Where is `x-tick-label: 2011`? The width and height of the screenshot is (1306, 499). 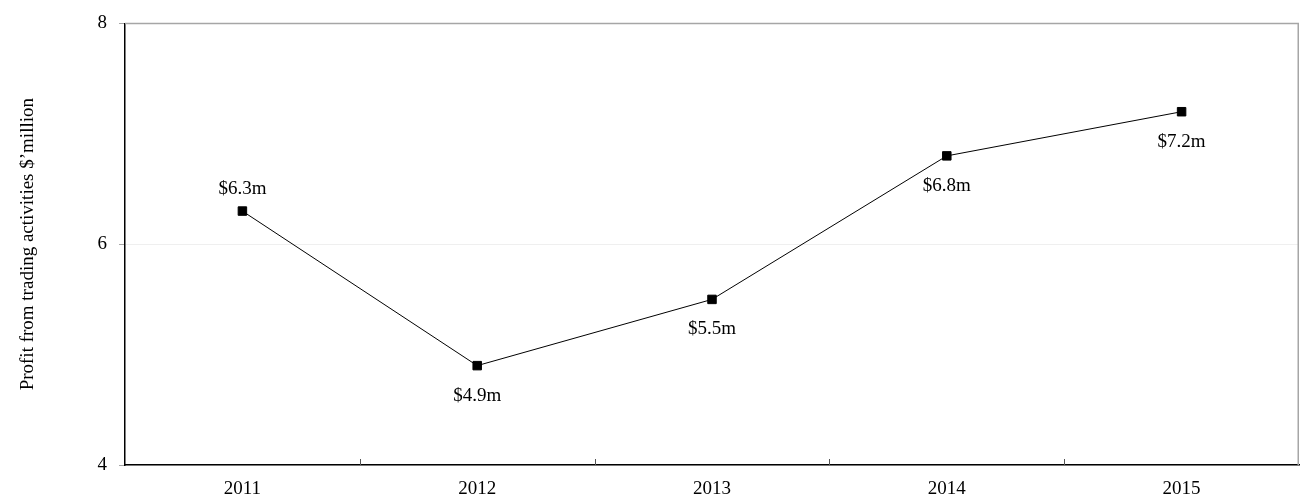
x-tick-label: 2011 is located at coordinates (242, 488).